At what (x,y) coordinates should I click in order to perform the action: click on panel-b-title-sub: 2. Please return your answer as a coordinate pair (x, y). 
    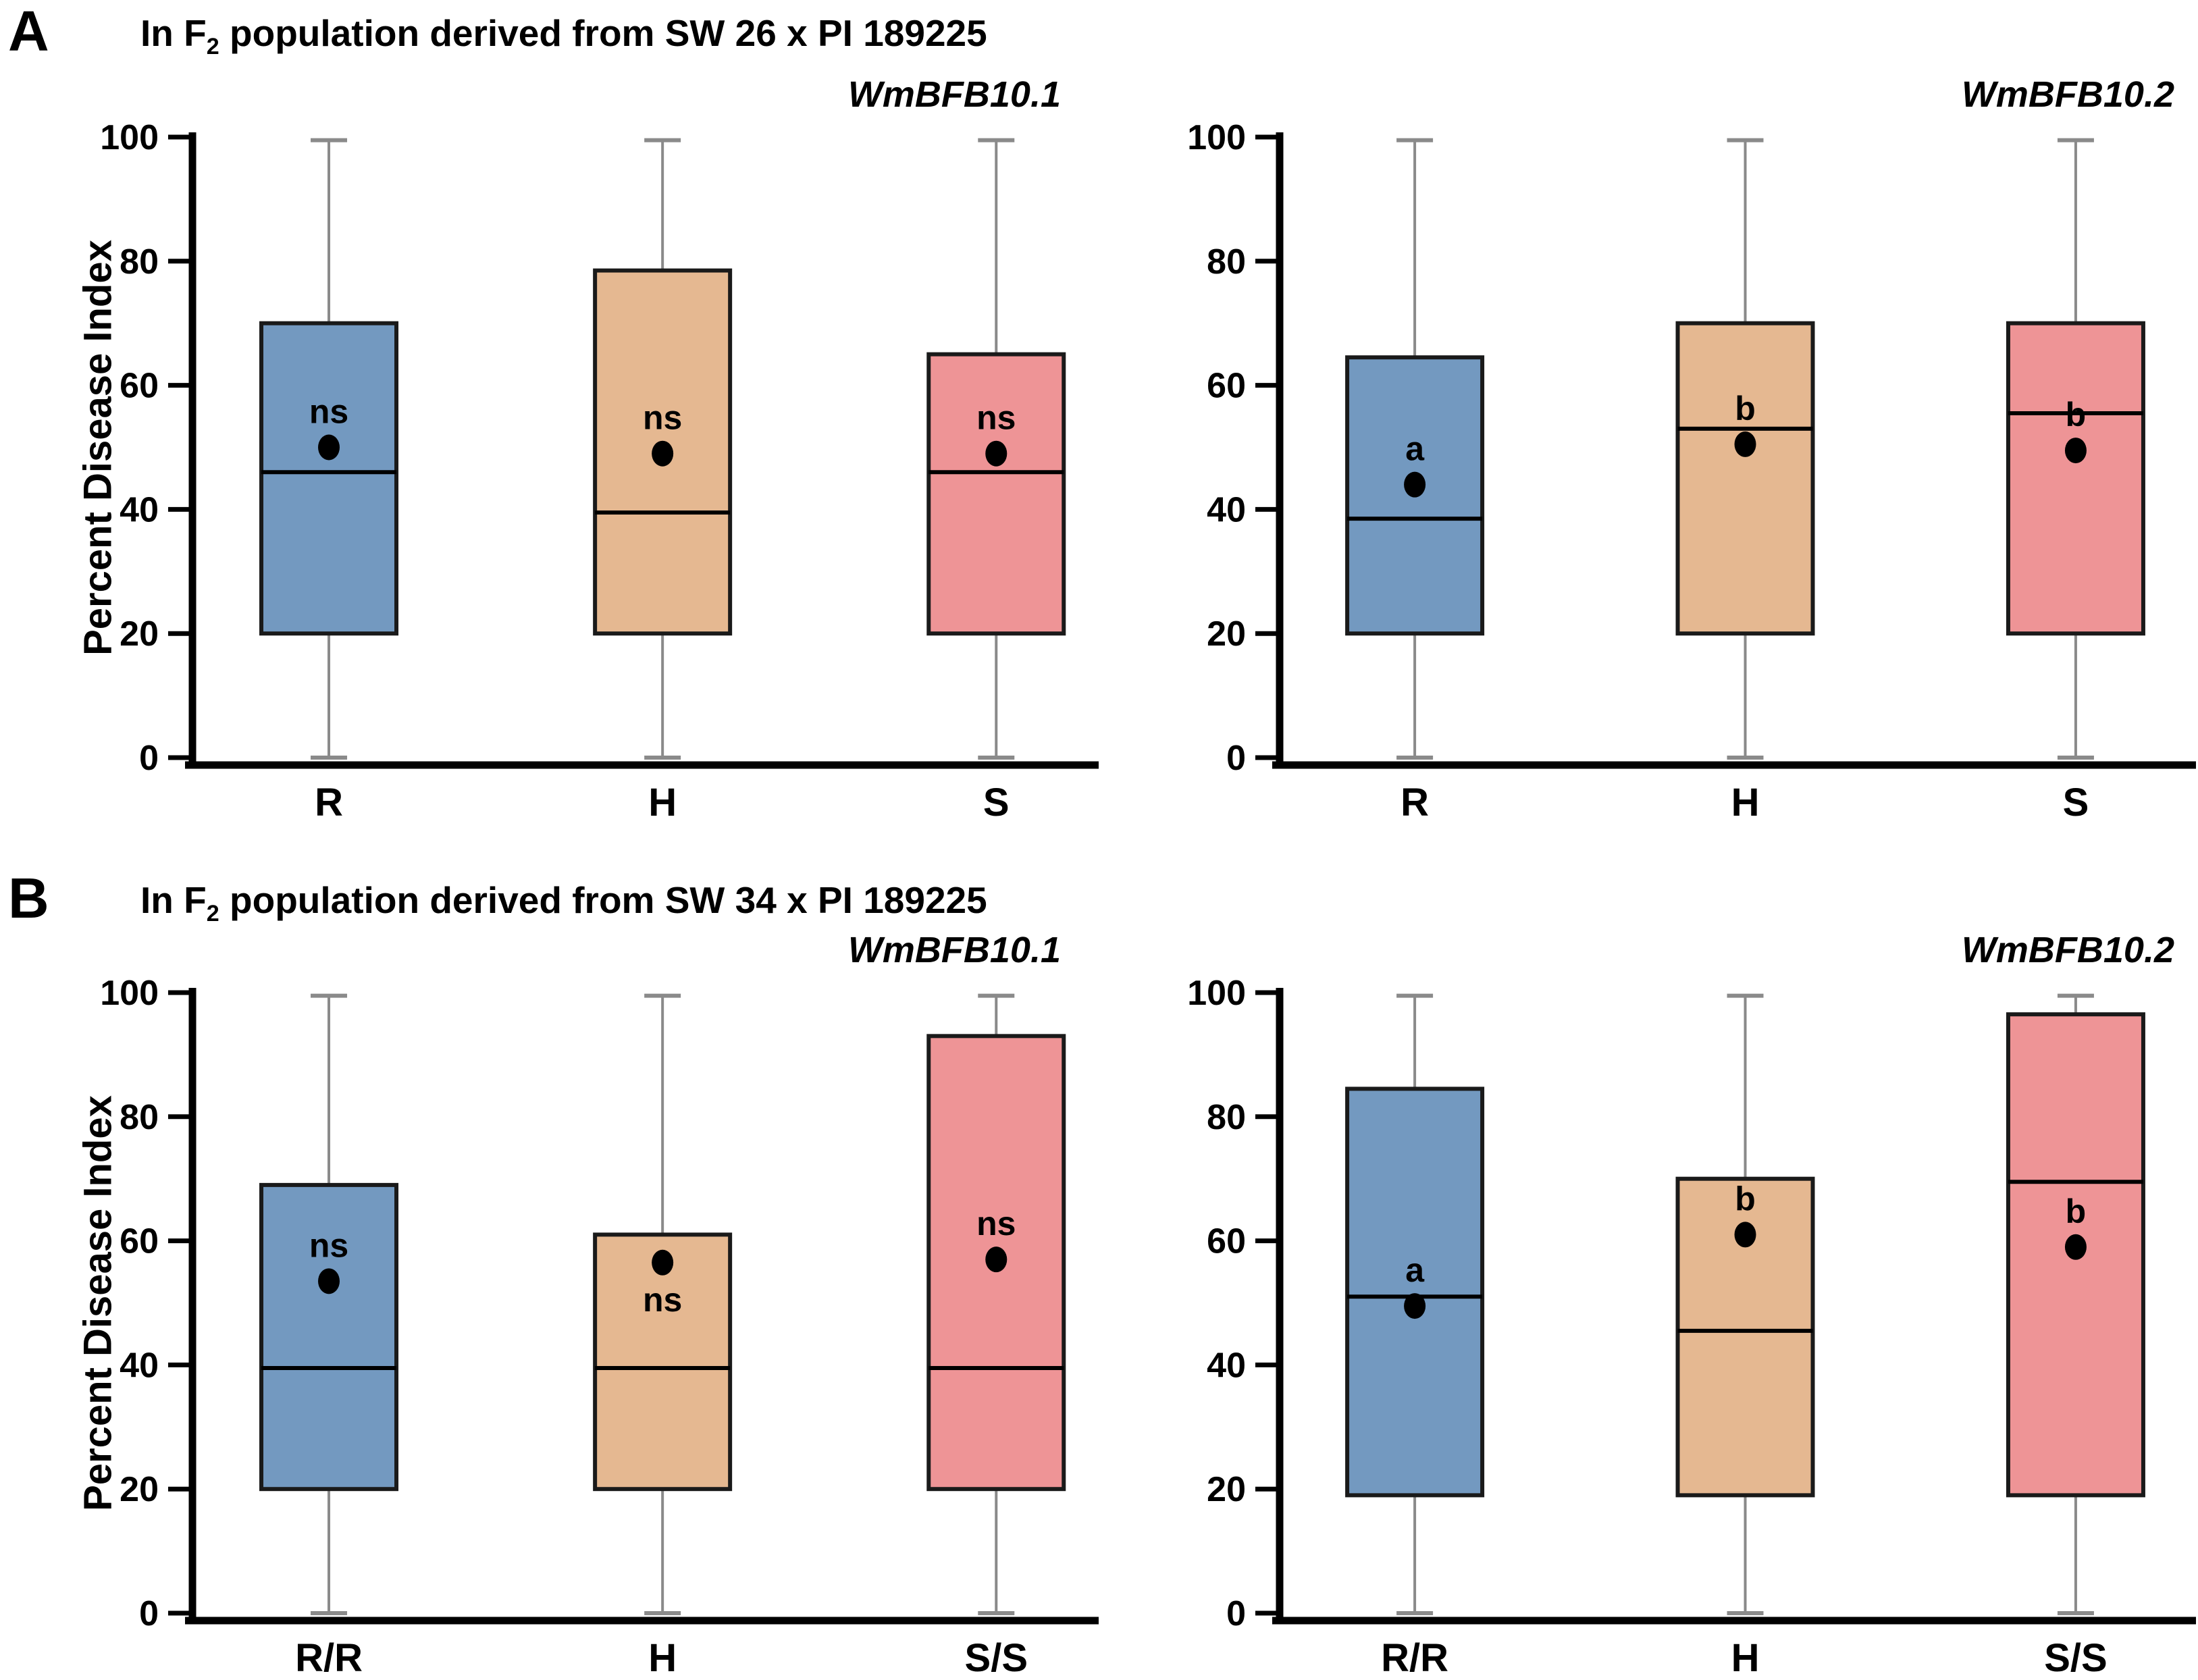
    Looking at the image, I should click on (212, 914).